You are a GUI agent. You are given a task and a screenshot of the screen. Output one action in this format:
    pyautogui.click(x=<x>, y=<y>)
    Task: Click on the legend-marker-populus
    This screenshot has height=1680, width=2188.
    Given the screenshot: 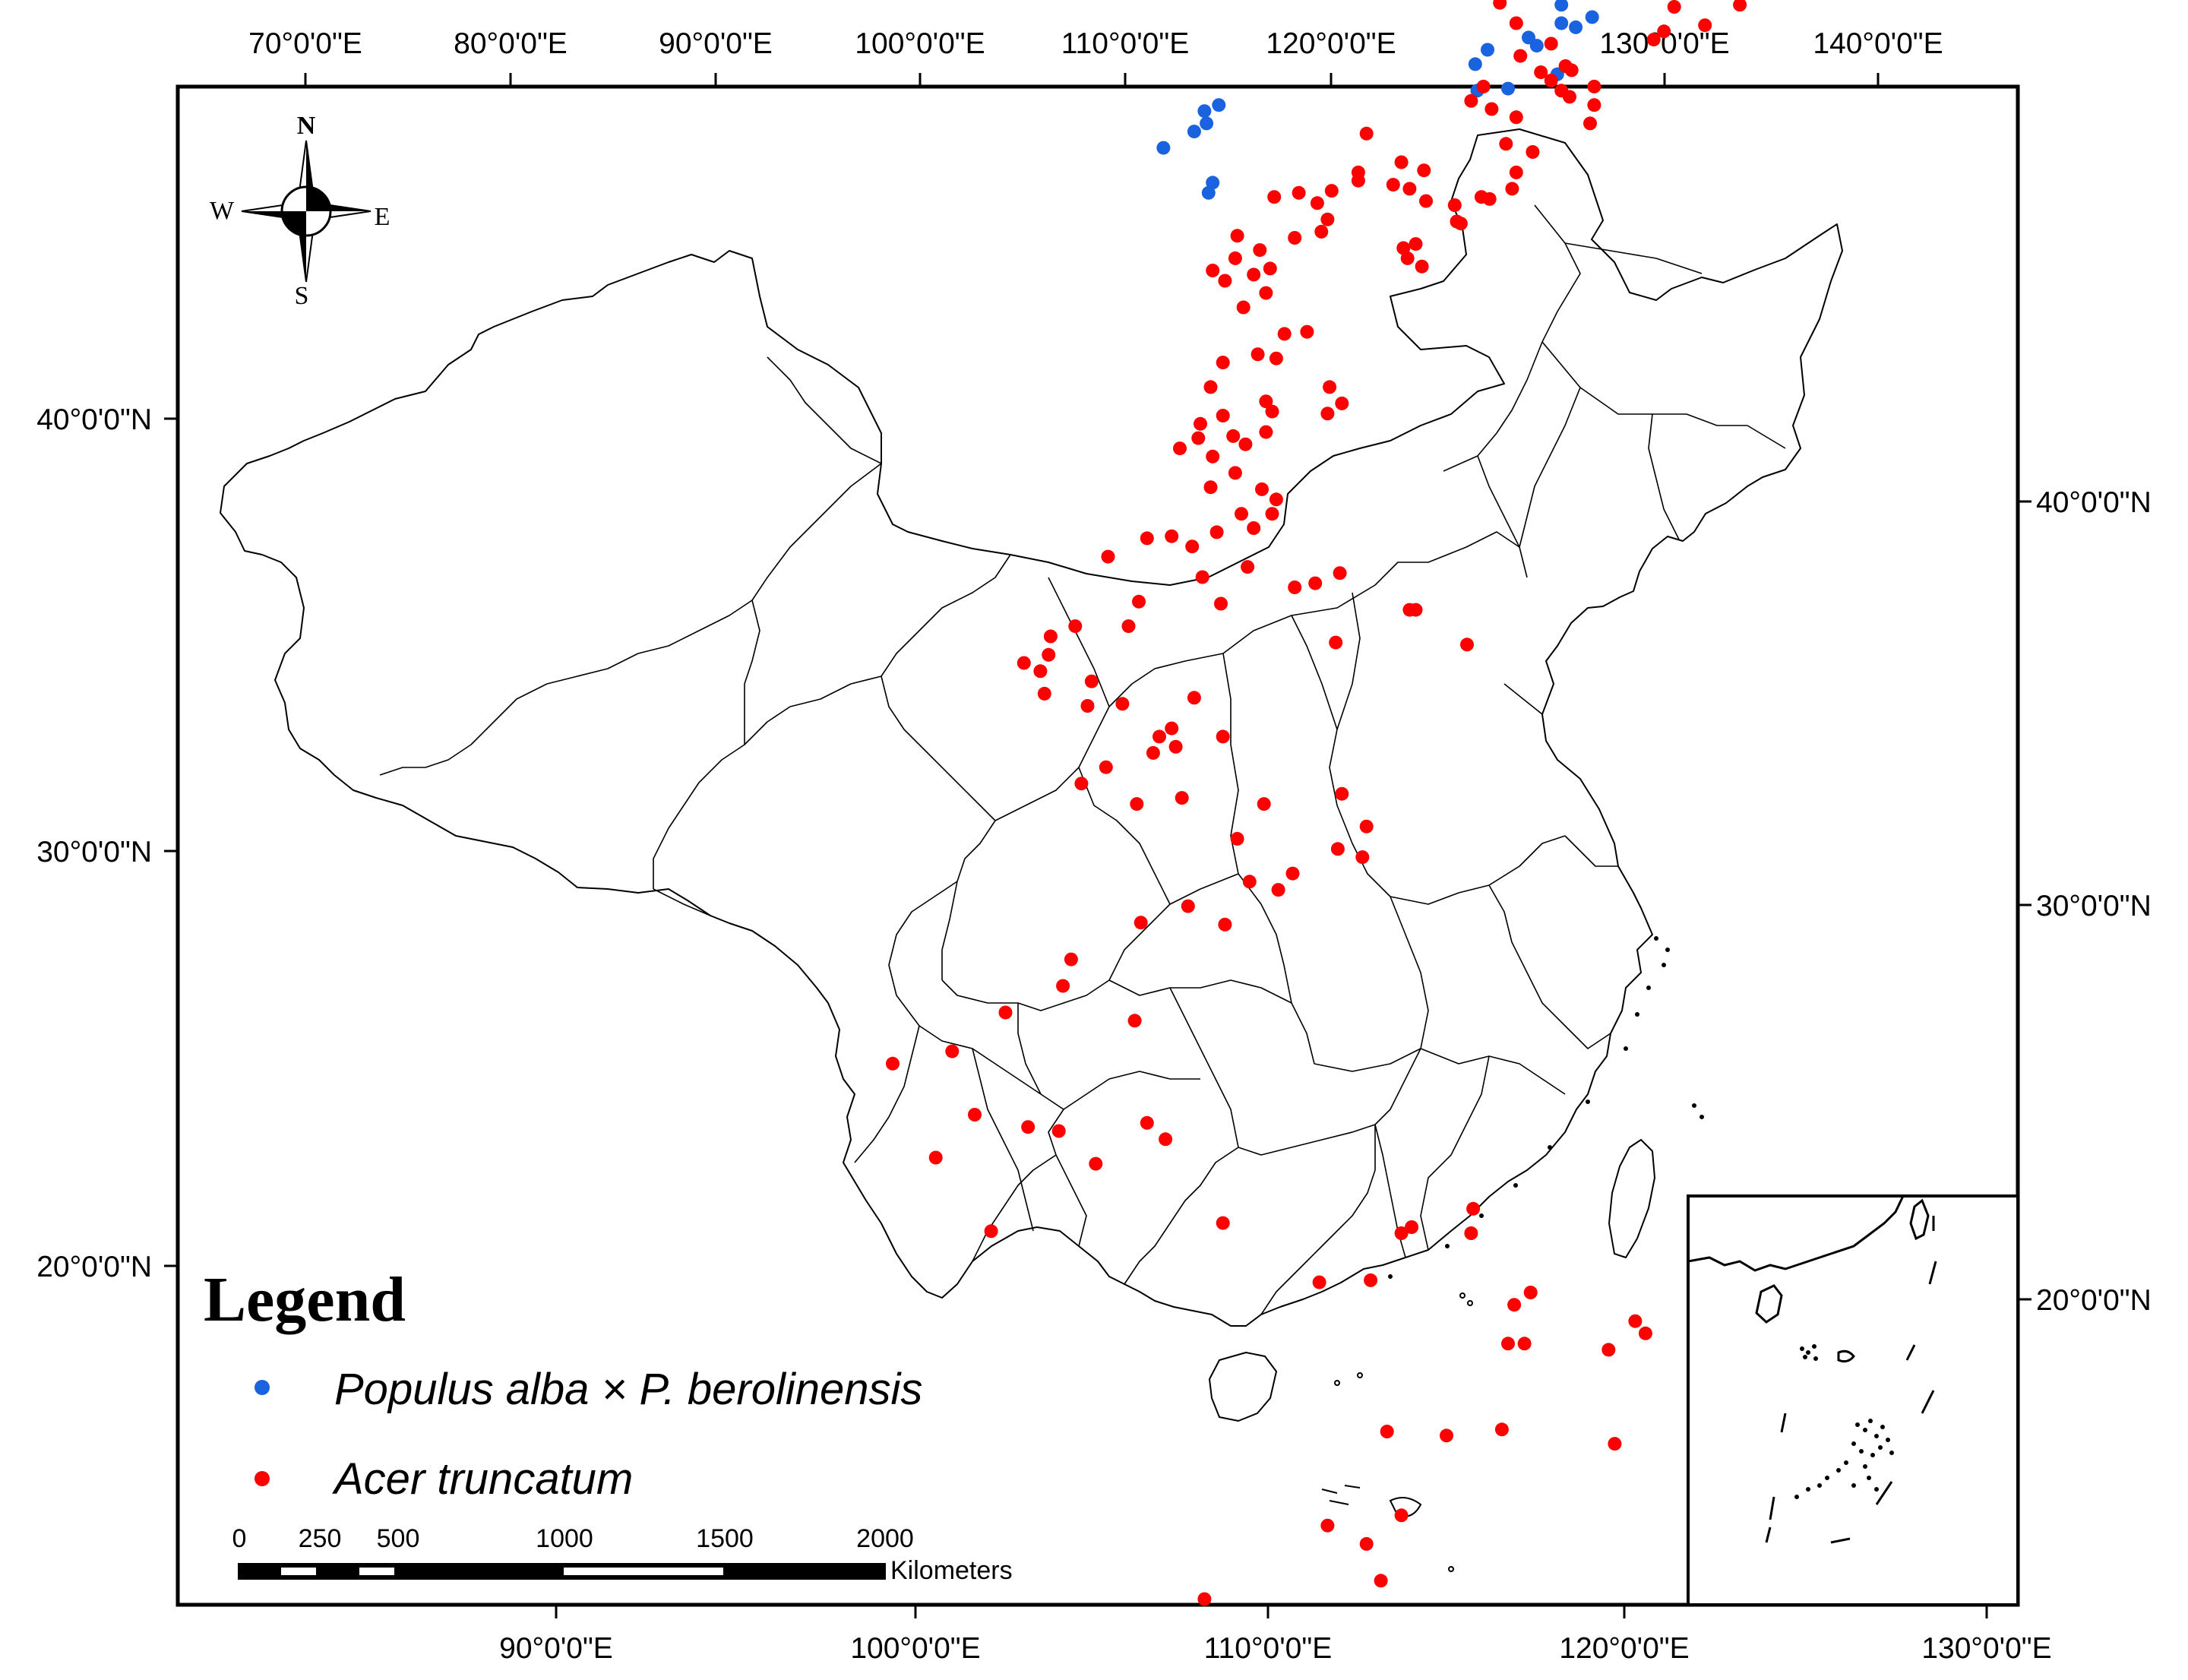 What is the action you would take?
    pyautogui.click(x=262, y=1387)
    